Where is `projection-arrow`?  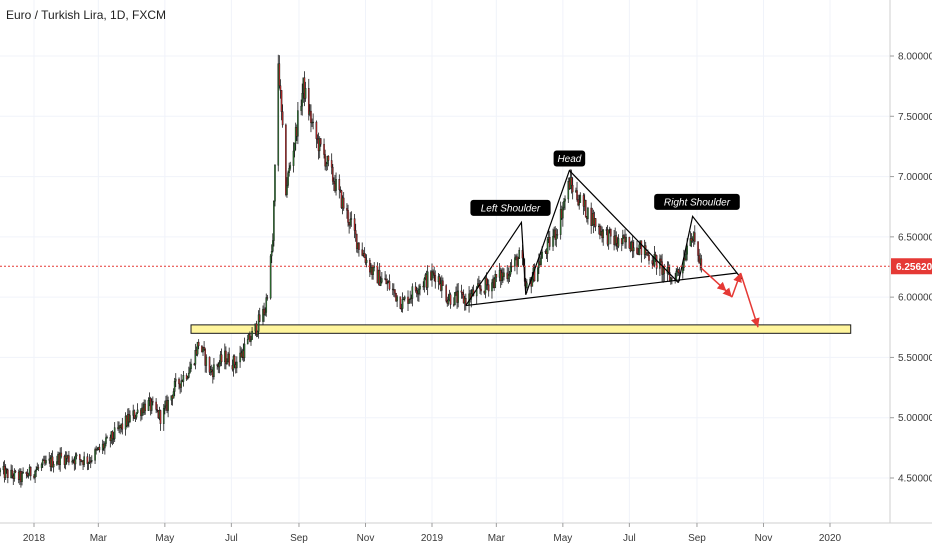 projection-arrow is located at coordinates (749, 300).